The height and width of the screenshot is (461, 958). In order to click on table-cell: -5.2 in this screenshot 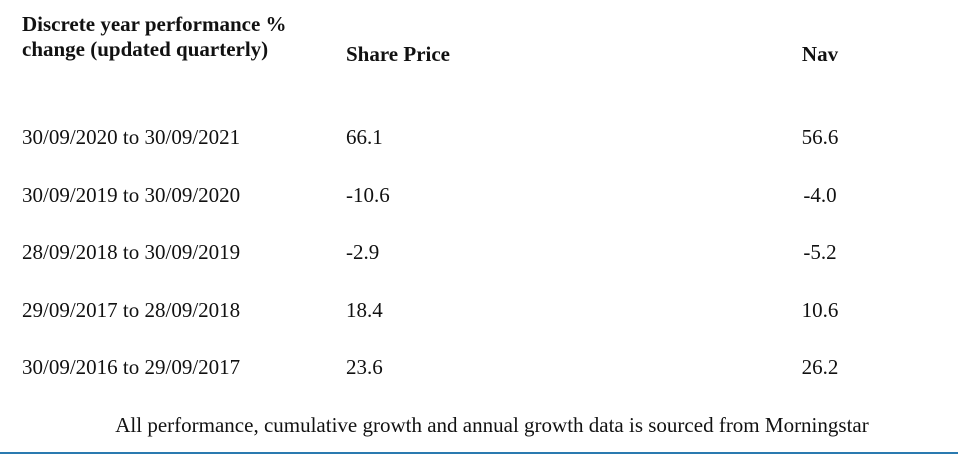, I will do `click(820, 252)`.